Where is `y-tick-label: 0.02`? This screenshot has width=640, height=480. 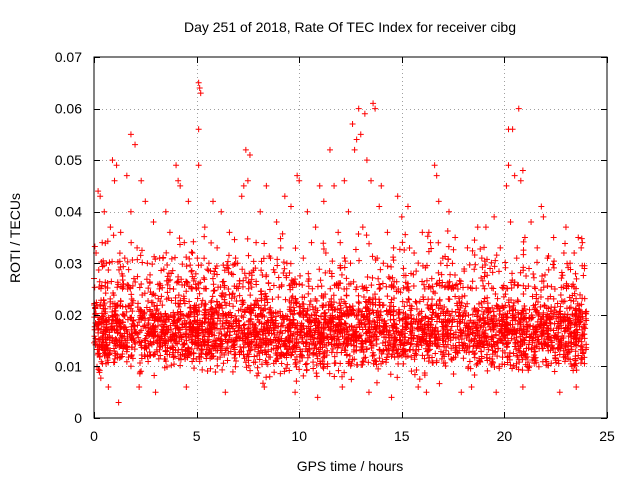 y-tick-label: 0.02 is located at coordinates (68, 315).